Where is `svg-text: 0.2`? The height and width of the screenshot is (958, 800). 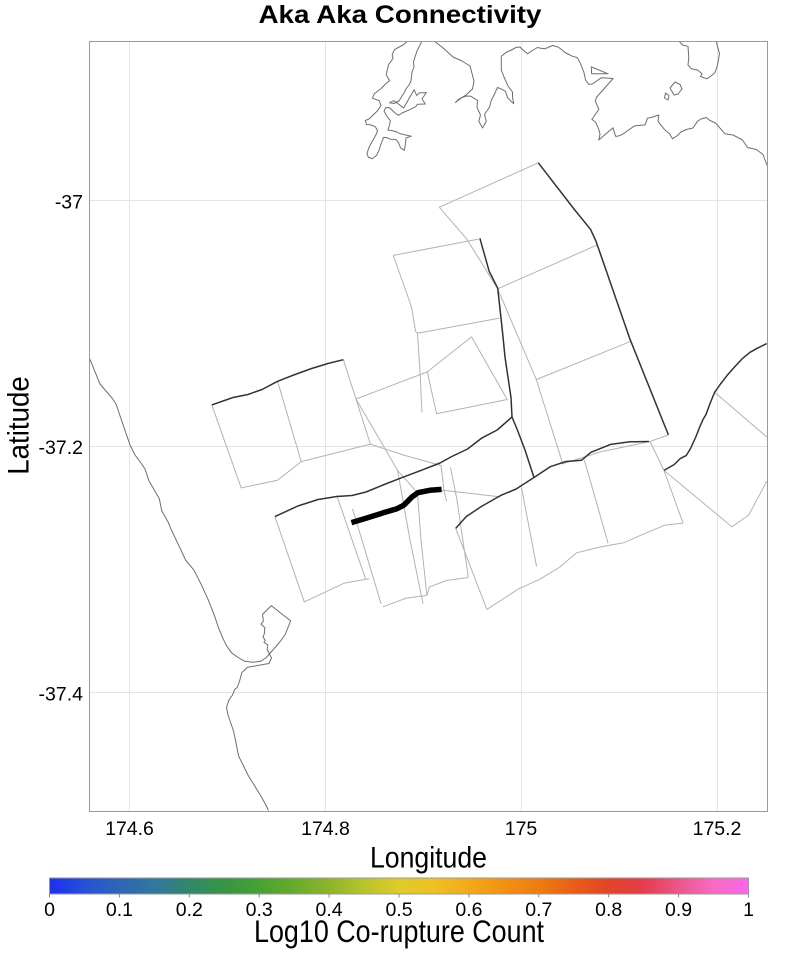
svg-text: 0.2 is located at coordinates (189, 910).